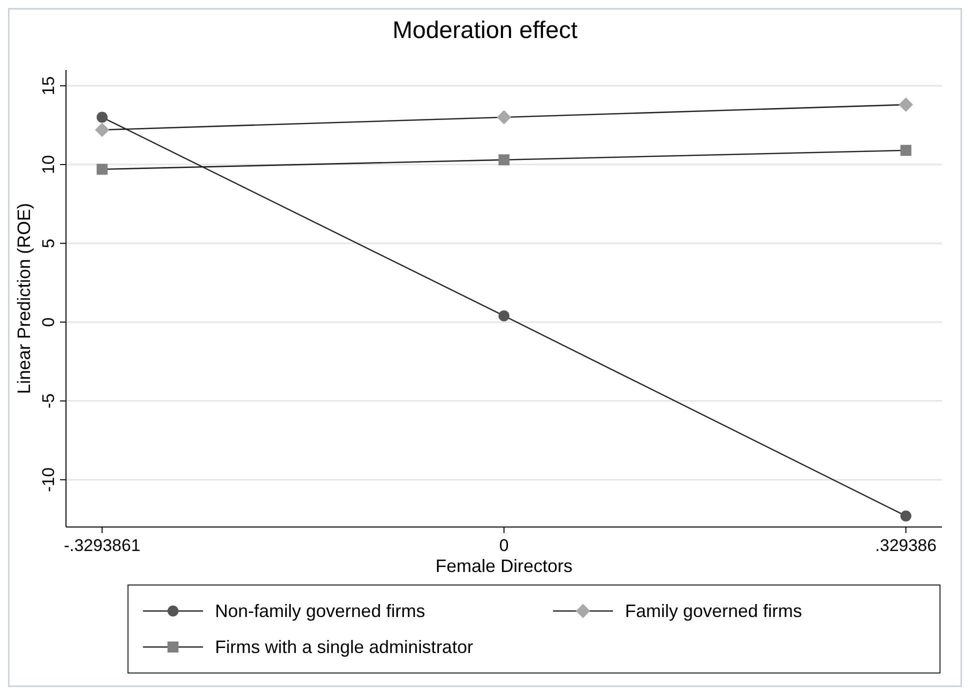 The height and width of the screenshot is (695, 970). What do you see at coordinates (504, 545) in the screenshot?
I see `x-tick-label: 0` at bounding box center [504, 545].